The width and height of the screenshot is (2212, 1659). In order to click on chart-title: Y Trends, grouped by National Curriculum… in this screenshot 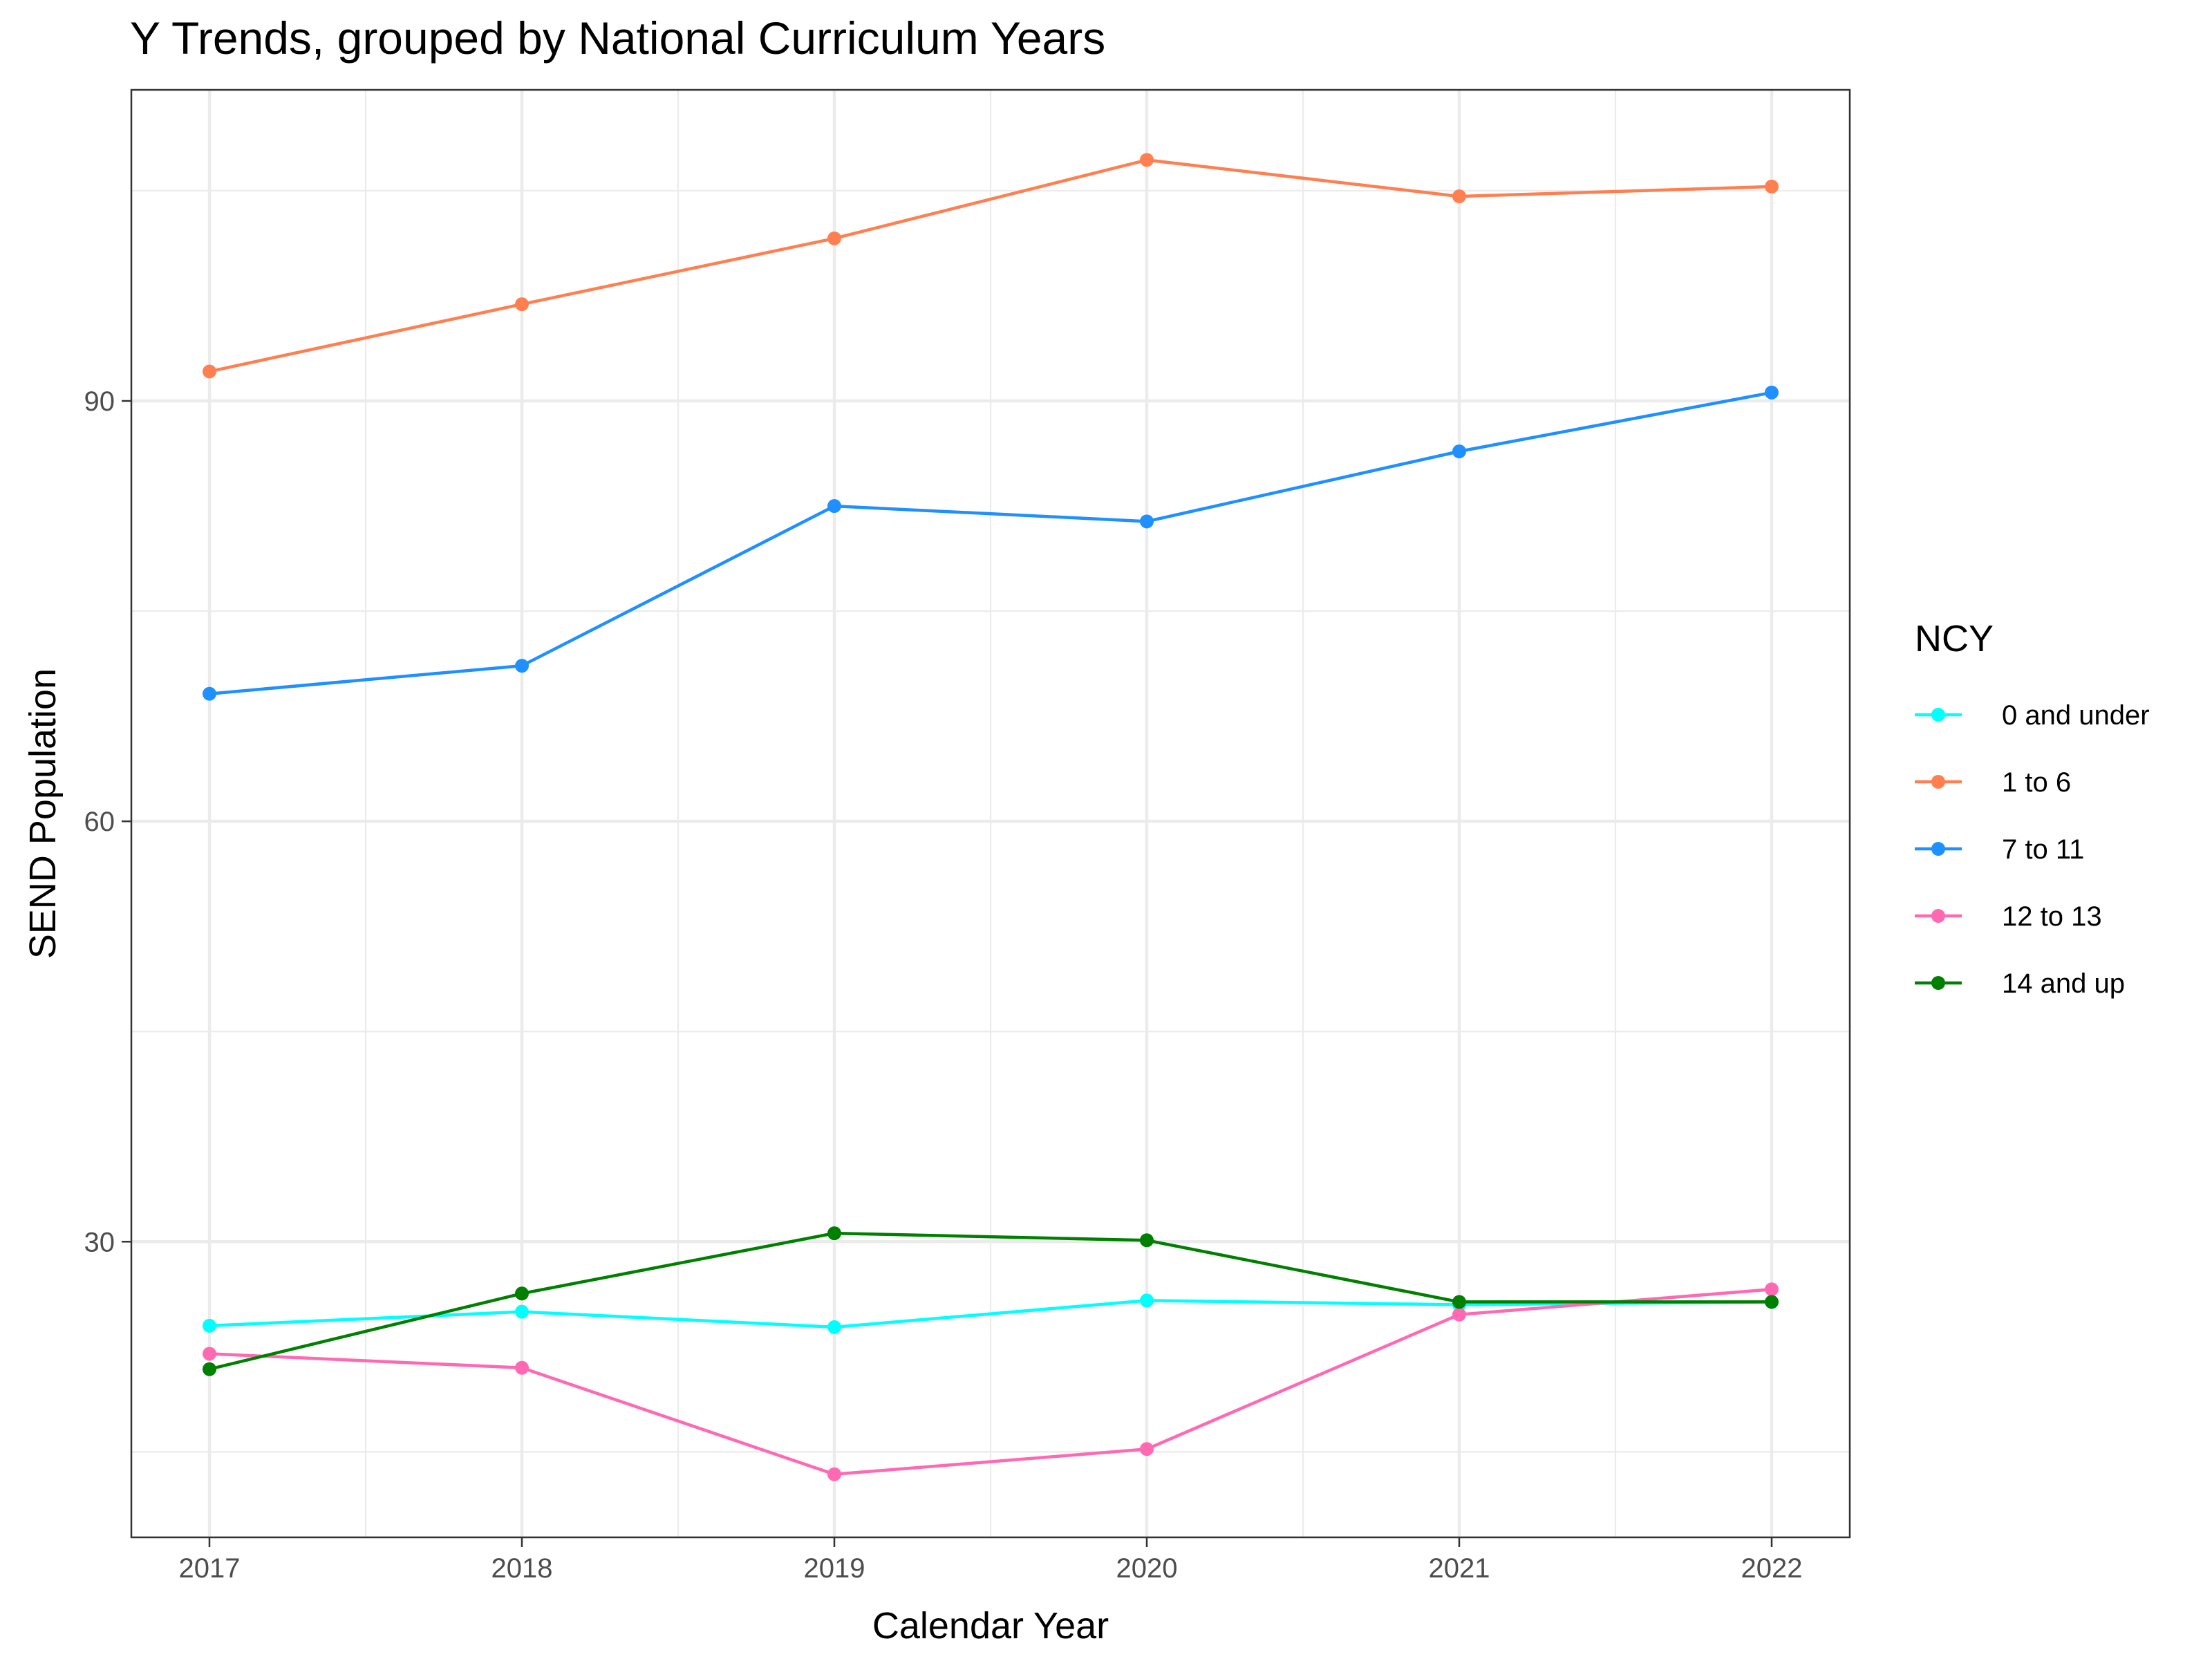, I will do `click(617, 38)`.